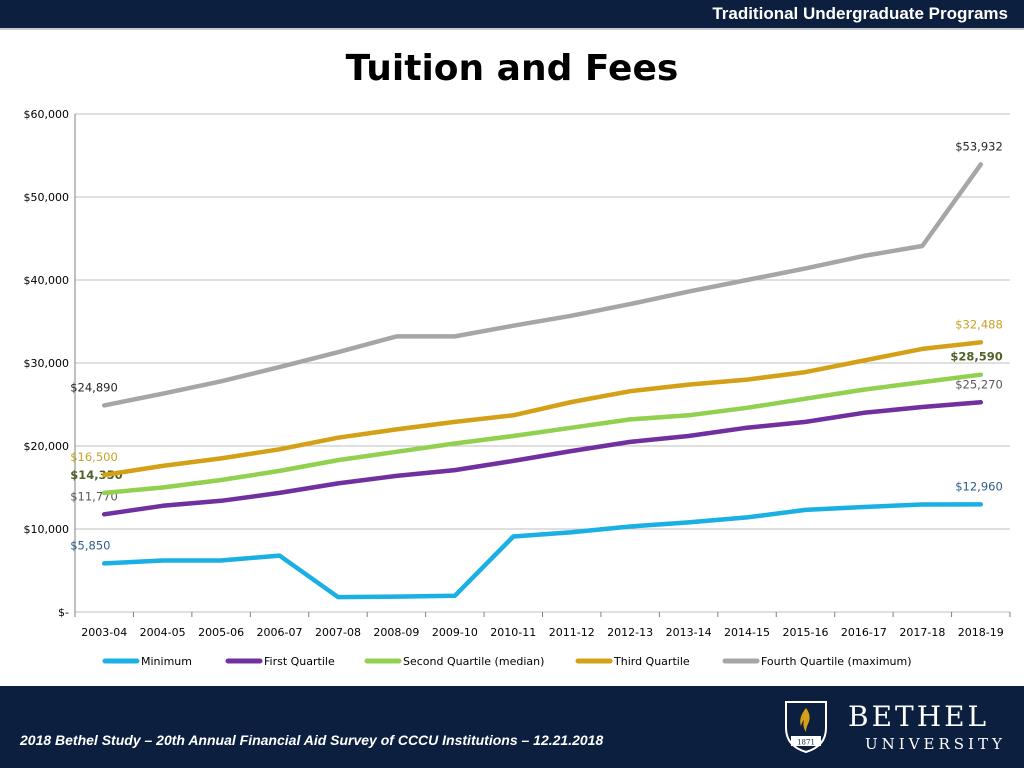 This screenshot has width=1024, height=768. Describe the element at coordinates (104, 632) in the screenshot. I see `x-tick-label: 2003-04` at that location.